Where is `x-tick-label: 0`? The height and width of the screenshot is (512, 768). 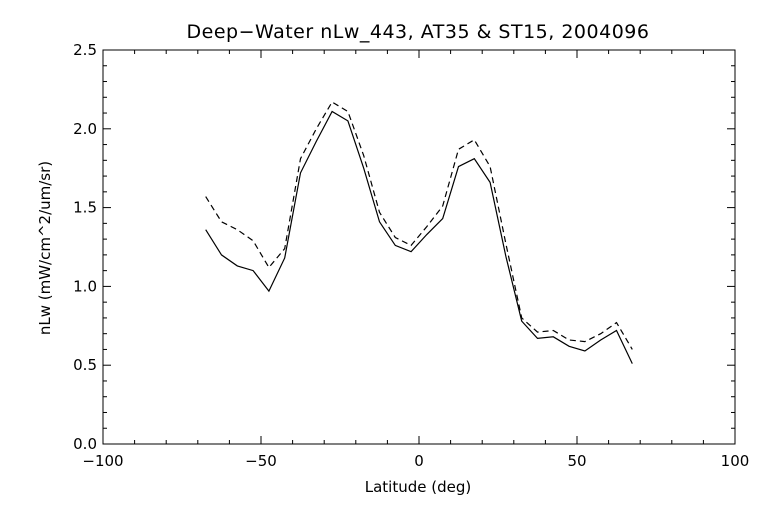
x-tick-label: 0 is located at coordinates (419, 461).